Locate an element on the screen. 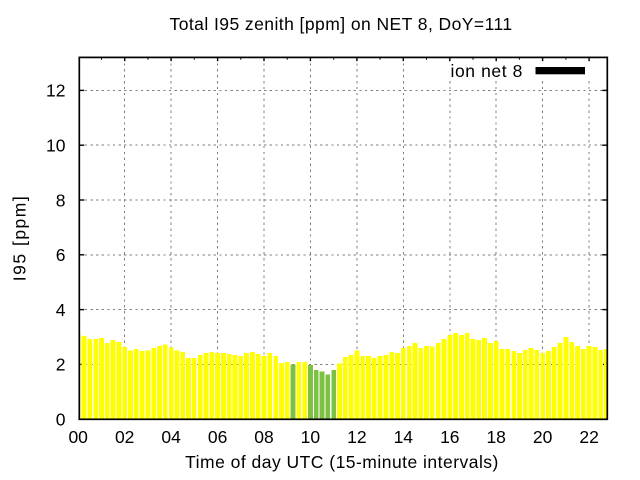 Image resolution: width=640 pixels, height=480 pixels. svg-text: 02 is located at coordinates (124, 437).